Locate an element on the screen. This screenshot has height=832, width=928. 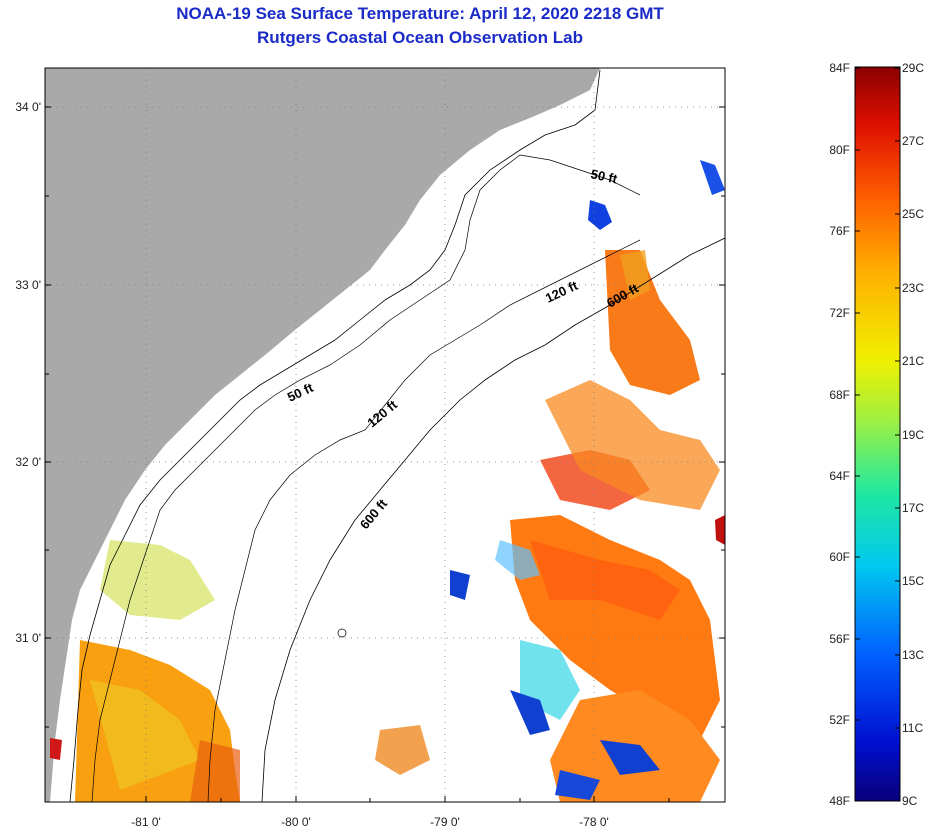
lat-label-34: 34 0' is located at coordinates (28, 107).